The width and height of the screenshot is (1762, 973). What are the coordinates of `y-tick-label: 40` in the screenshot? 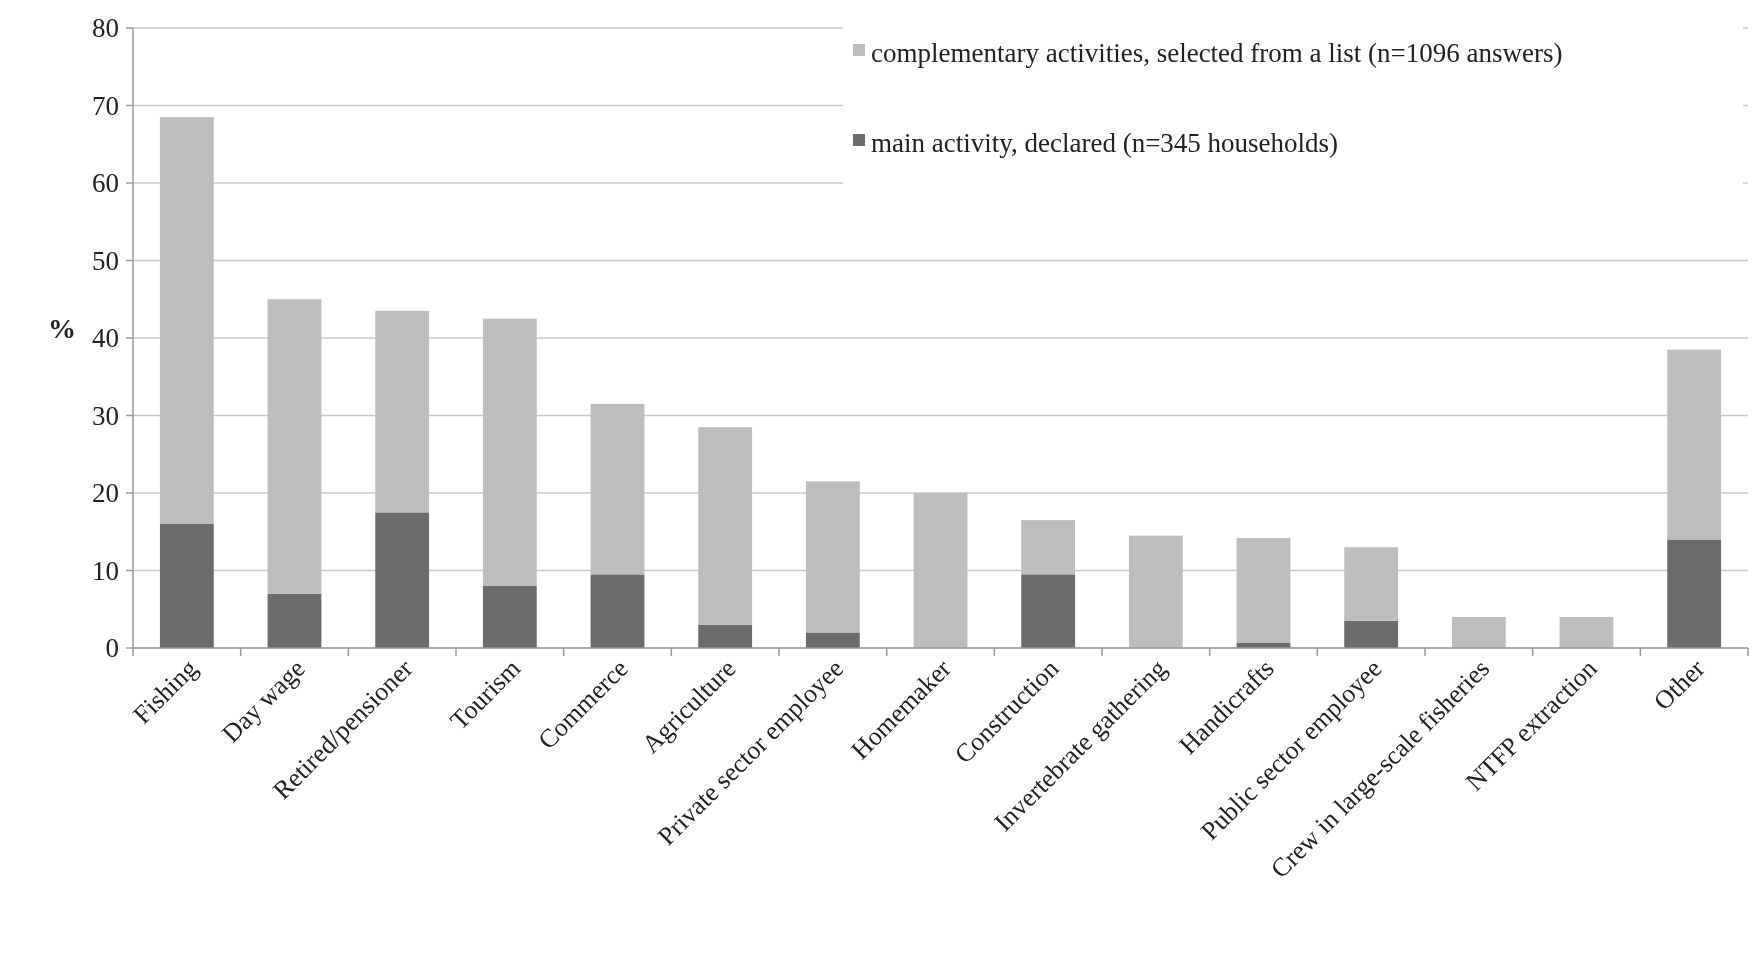 It's located at (105, 338).